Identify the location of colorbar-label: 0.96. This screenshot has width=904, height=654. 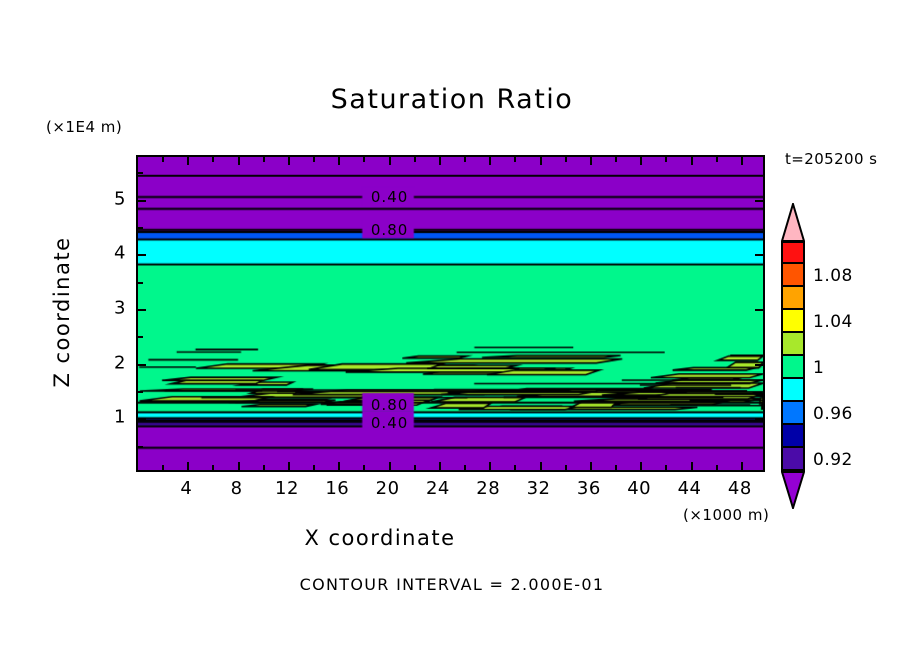
(833, 413).